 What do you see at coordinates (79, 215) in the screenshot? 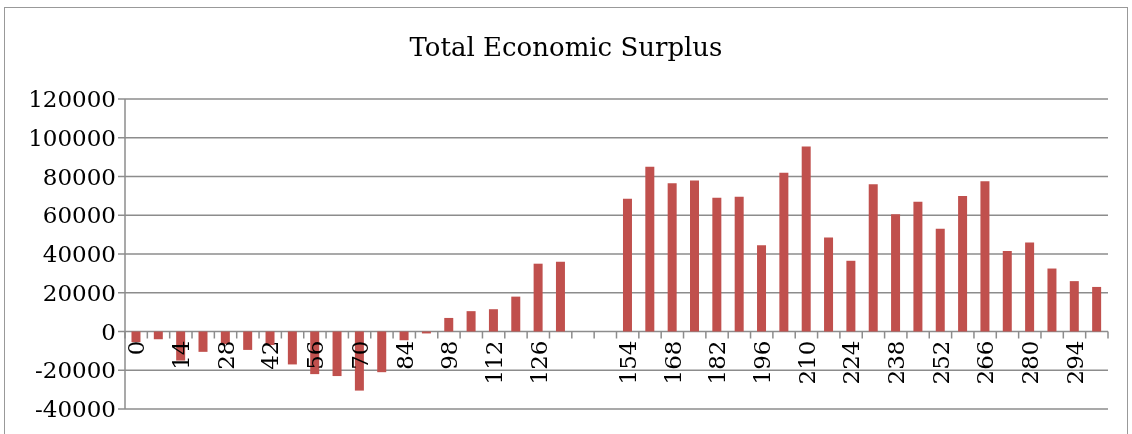
I see `y-tick-label: 60000` at bounding box center [79, 215].